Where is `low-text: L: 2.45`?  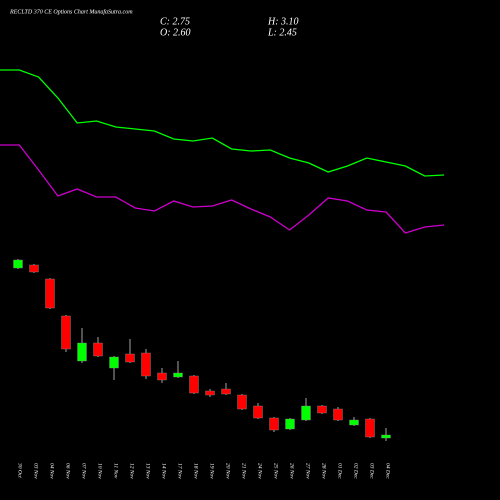 low-text: L: 2.45 is located at coordinates (282, 32).